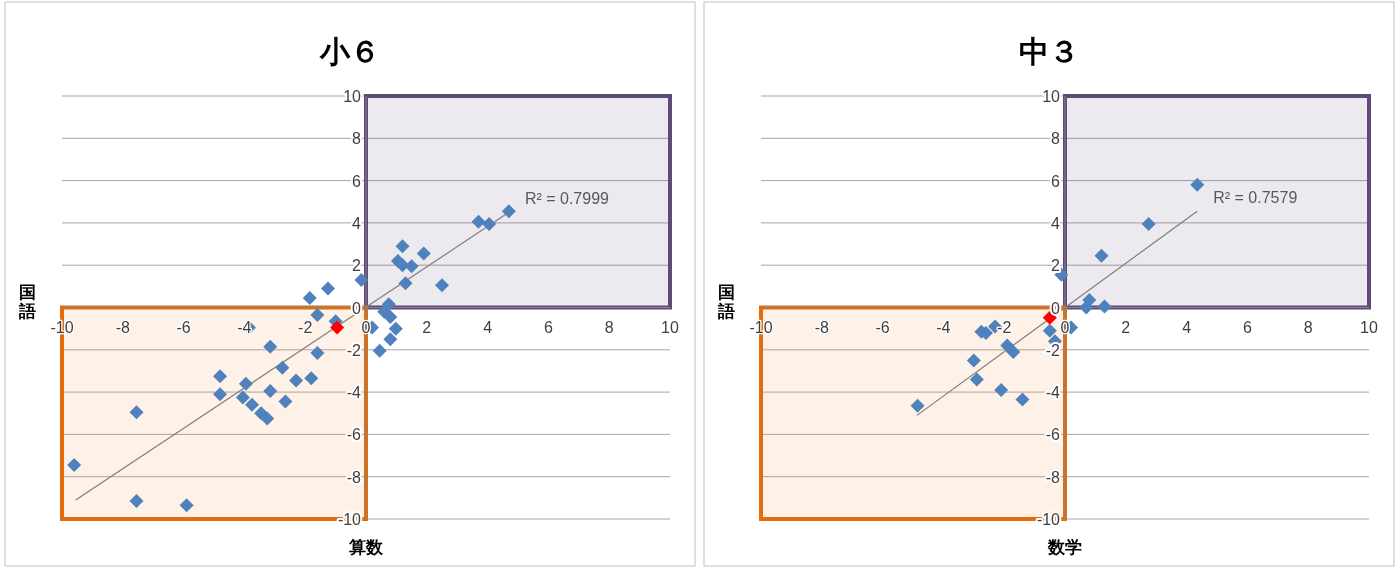 The height and width of the screenshot is (568, 1398). What do you see at coordinates (1255, 198) in the screenshot?
I see `annotation: R² = 0.7579` at bounding box center [1255, 198].